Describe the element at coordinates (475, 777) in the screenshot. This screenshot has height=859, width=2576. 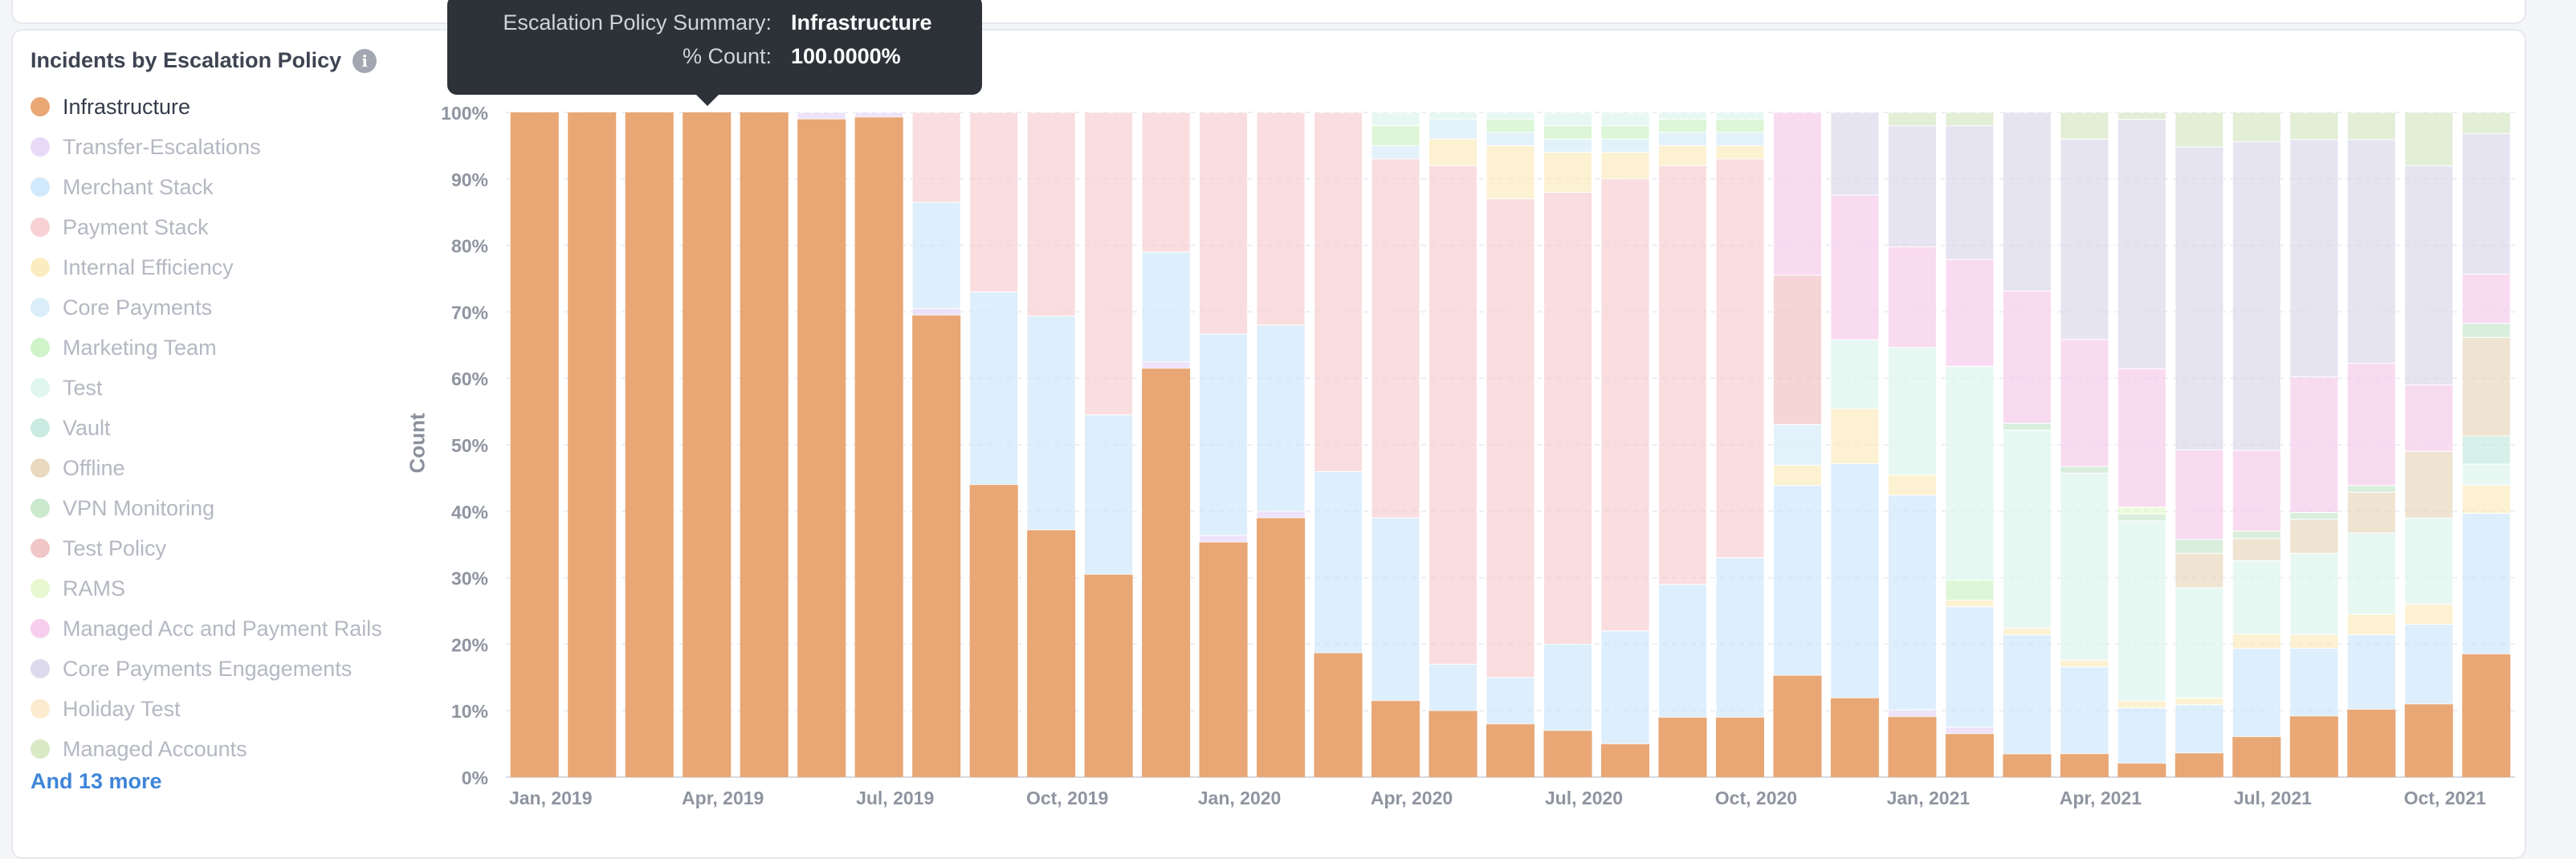
I see `y-tick-label: 0%` at that location.